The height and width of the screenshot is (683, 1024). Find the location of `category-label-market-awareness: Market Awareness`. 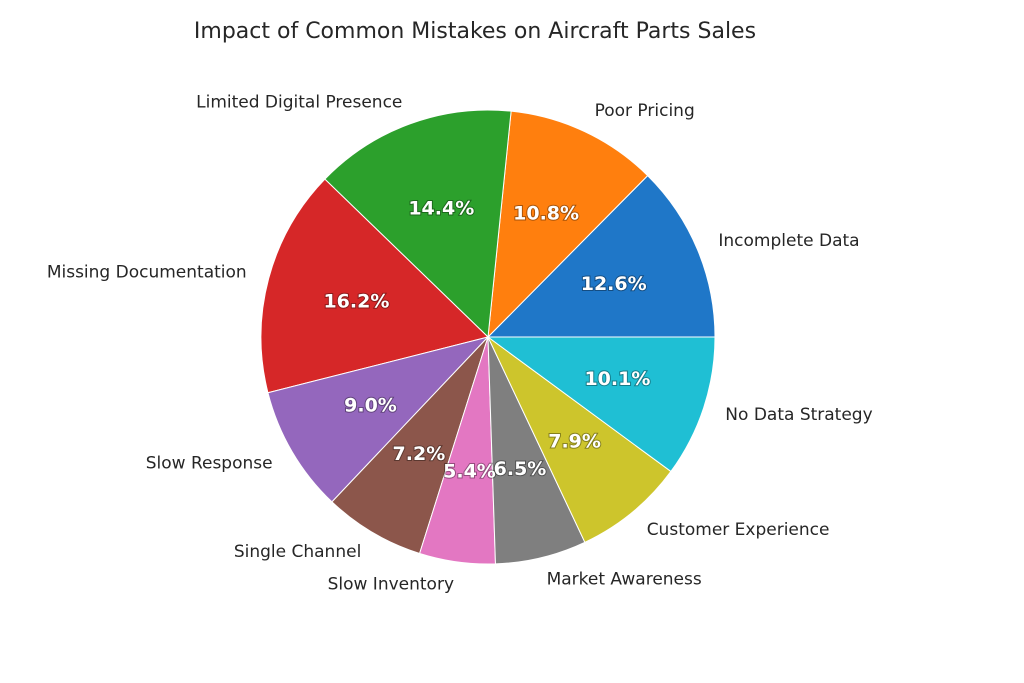

category-label-market-awareness: Market Awareness is located at coordinates (624, 580).